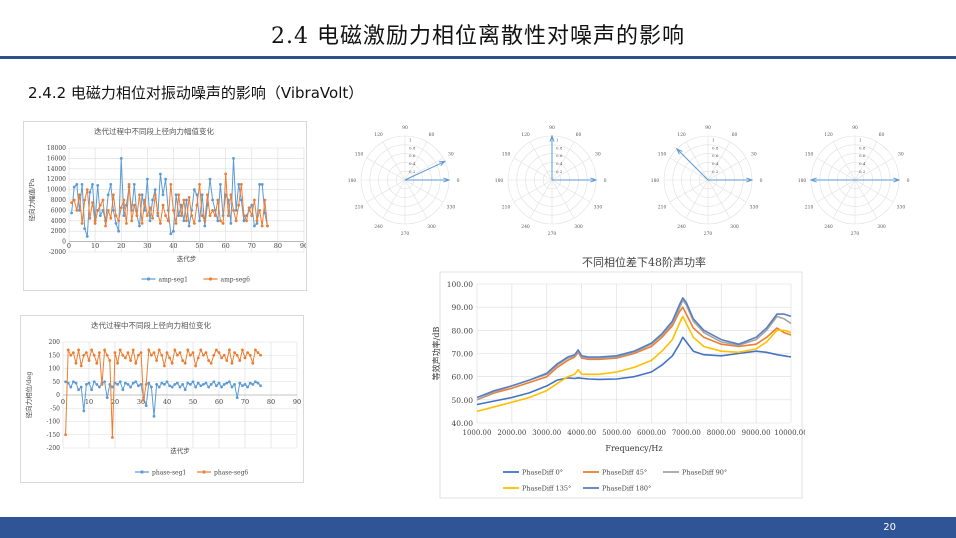 The width and height of the screenshot is (956, 538). Describe the element at coordinates (56, 158) in the screenshot. I see `y-tick-label: 16000` at that location.